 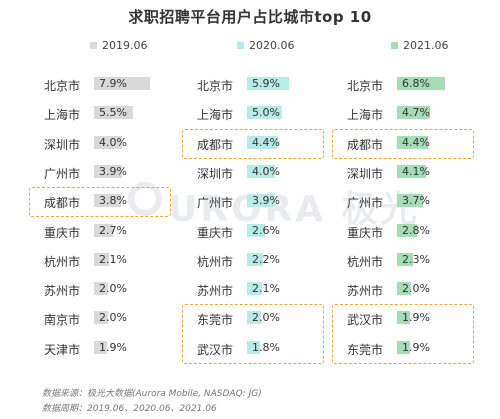 I want to click on chart-row: 成都市 3.8%, so click(x=117, y=202).